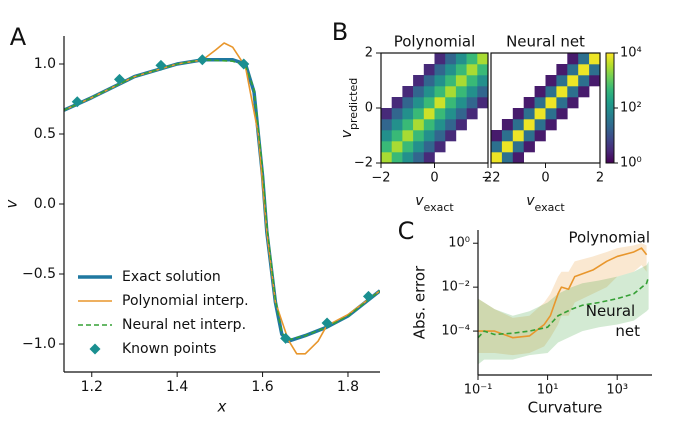 The image size is (674, 421). What do you see at coordinates (369, 53) in the screenshot?
I see `y-tick-label: 2` at bounding box center [369, 53].